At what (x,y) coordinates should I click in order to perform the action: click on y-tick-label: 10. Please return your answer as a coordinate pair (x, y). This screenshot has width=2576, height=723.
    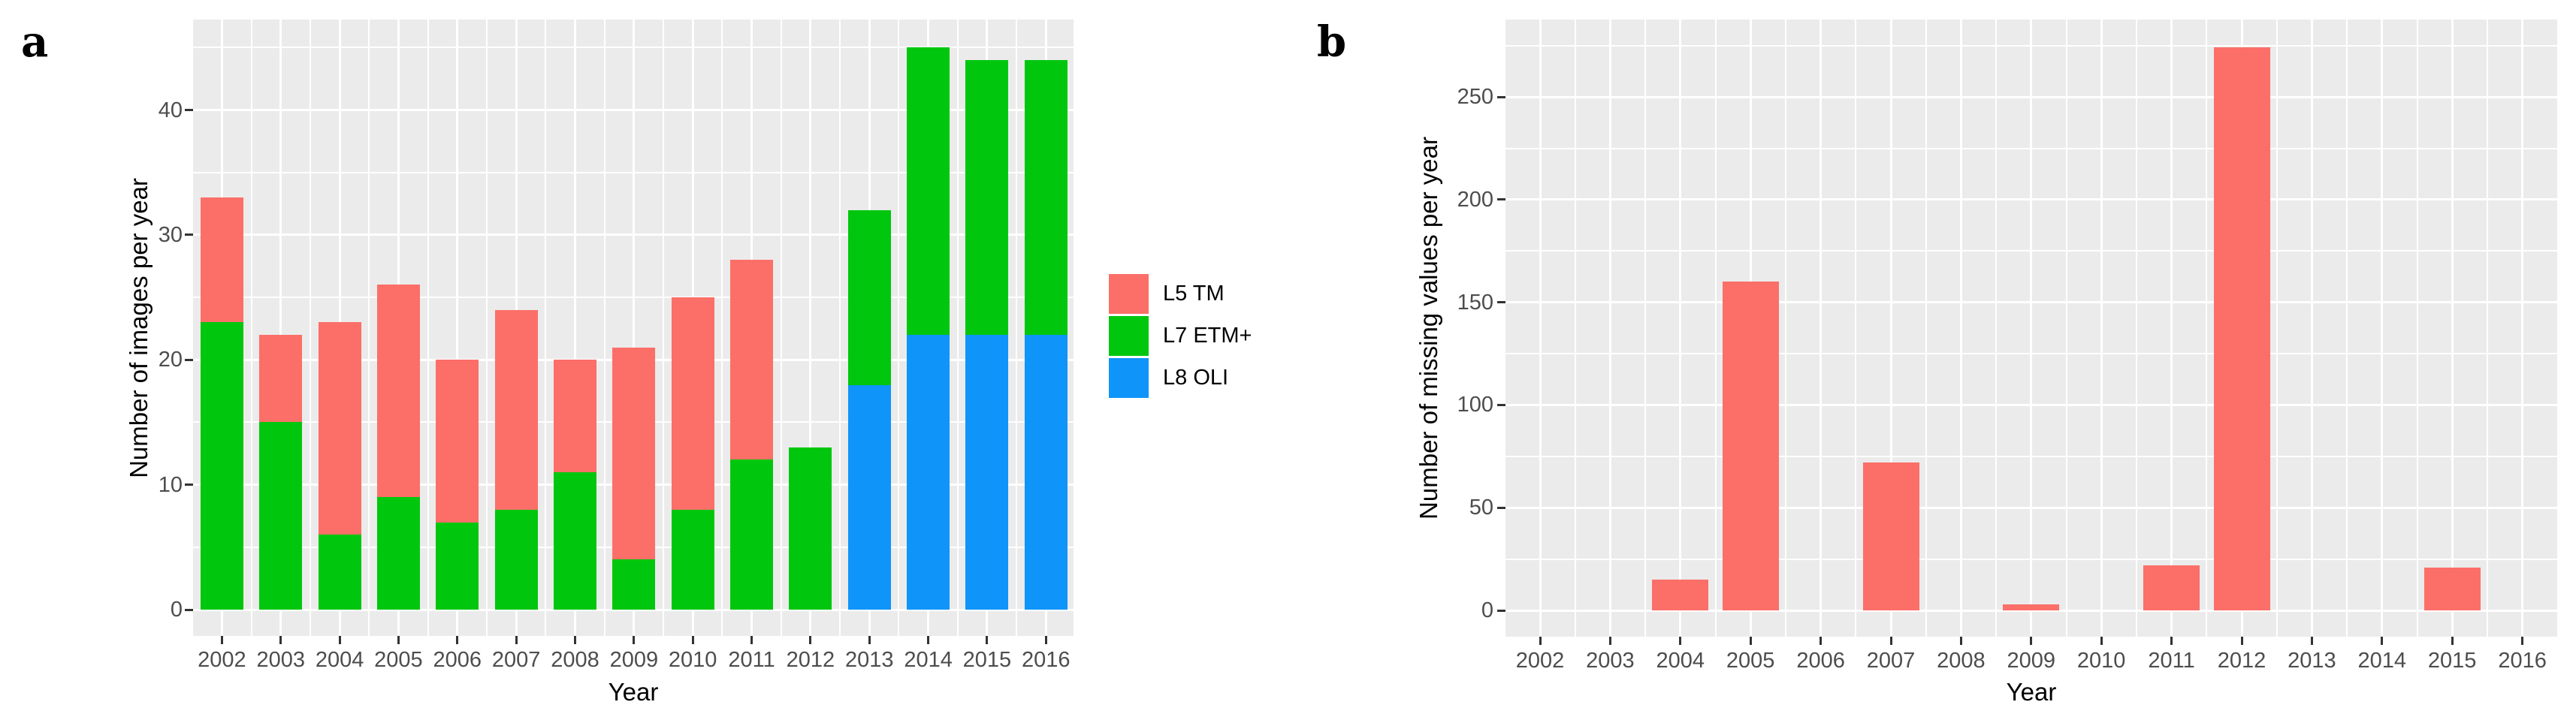
    Looking at the image, I should click on (170, 484).